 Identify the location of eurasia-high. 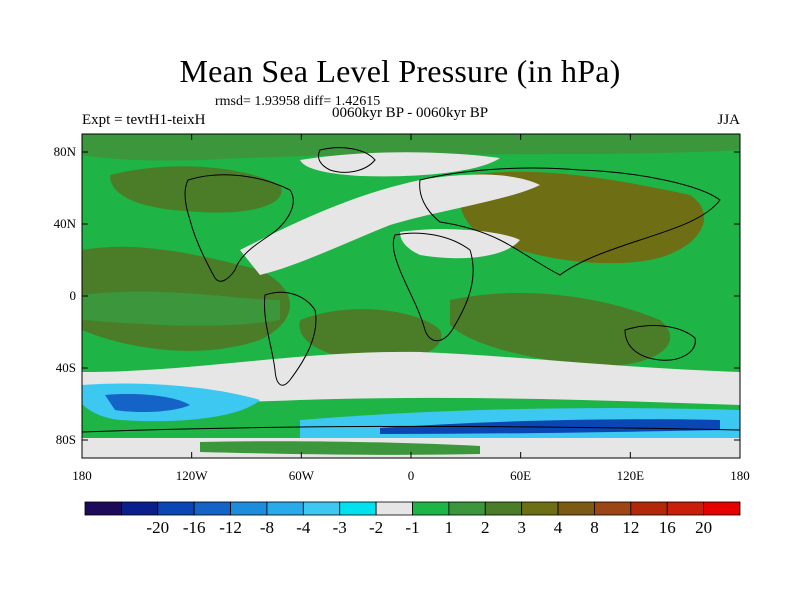
(582, 217).